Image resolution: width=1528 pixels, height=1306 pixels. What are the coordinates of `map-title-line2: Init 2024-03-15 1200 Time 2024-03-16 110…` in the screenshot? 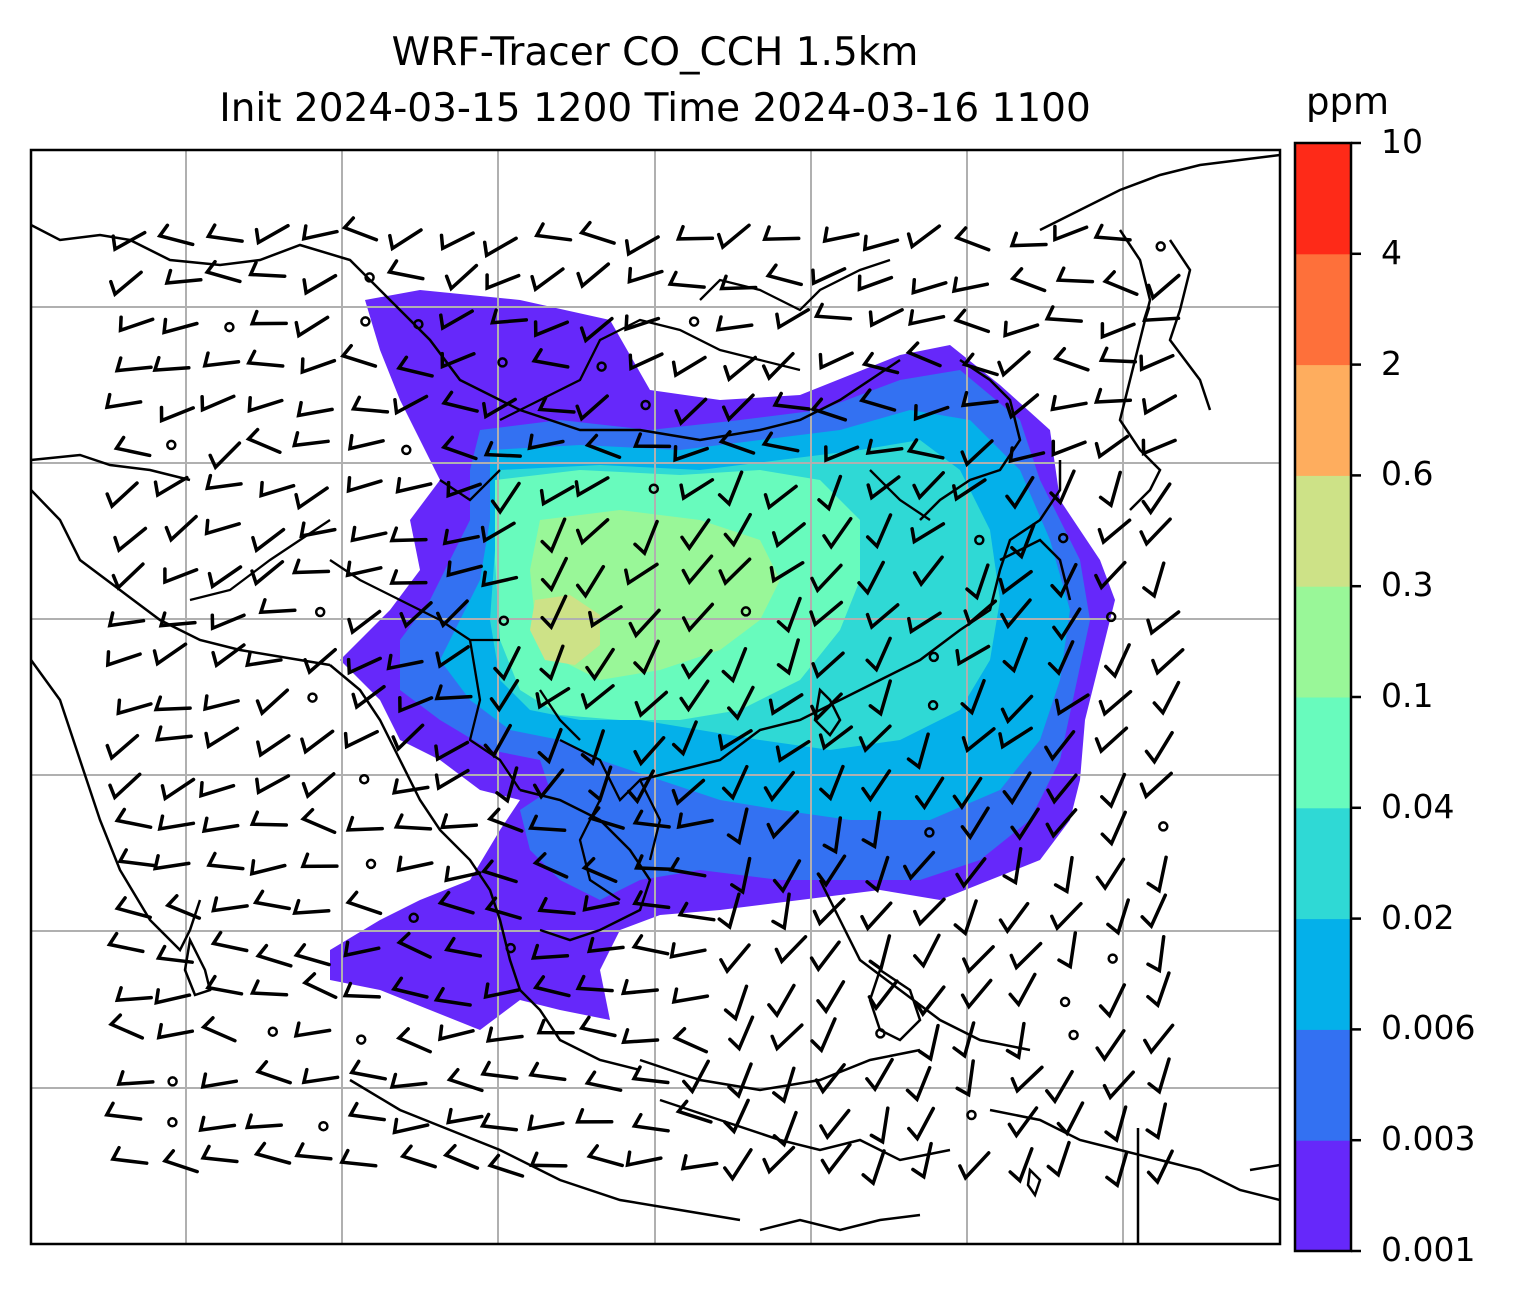 It's located at (655, 108).